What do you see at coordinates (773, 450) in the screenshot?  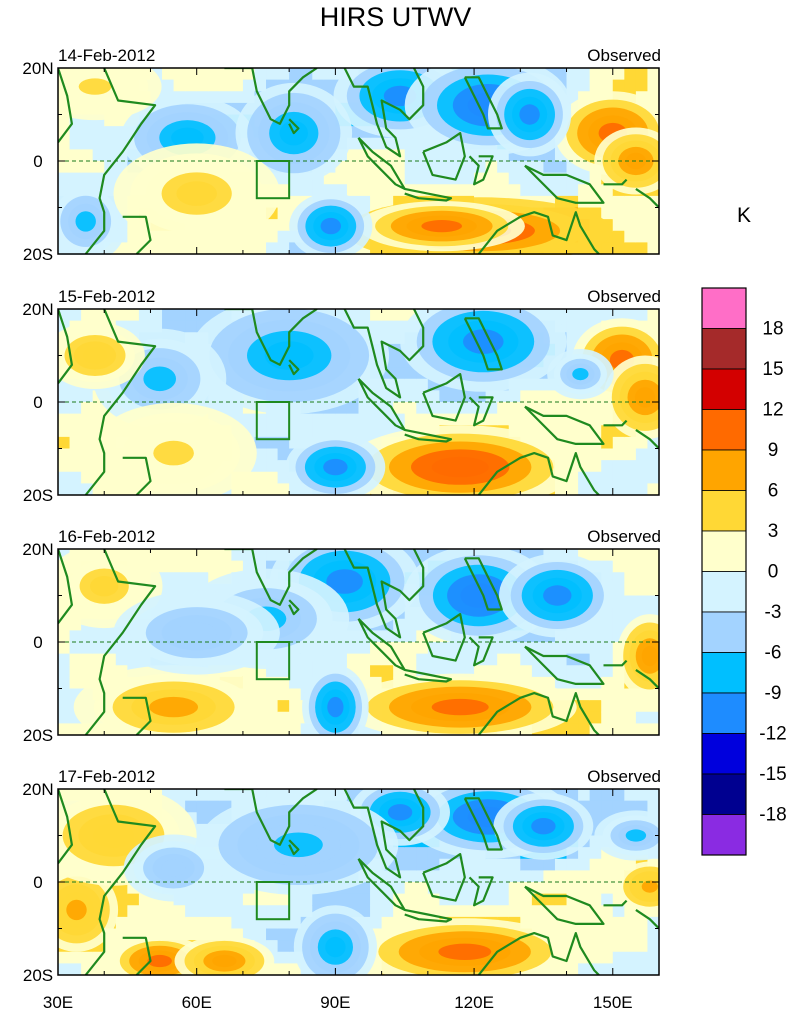 I see `colorbar-label: 9` at bounding box center [773, 450].